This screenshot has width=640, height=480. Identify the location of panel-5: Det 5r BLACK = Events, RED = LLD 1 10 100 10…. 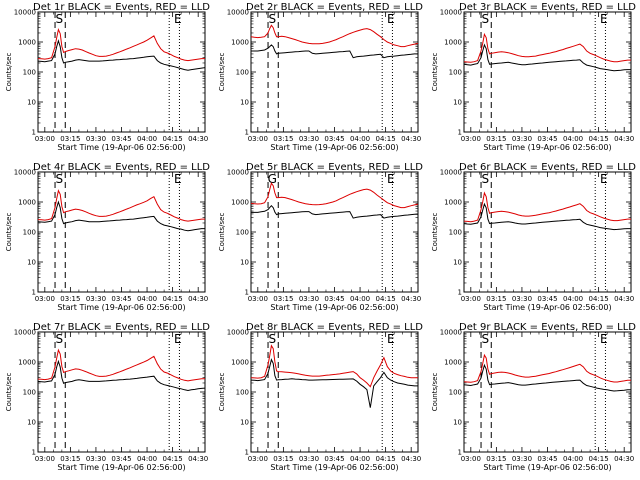
(320, 237).